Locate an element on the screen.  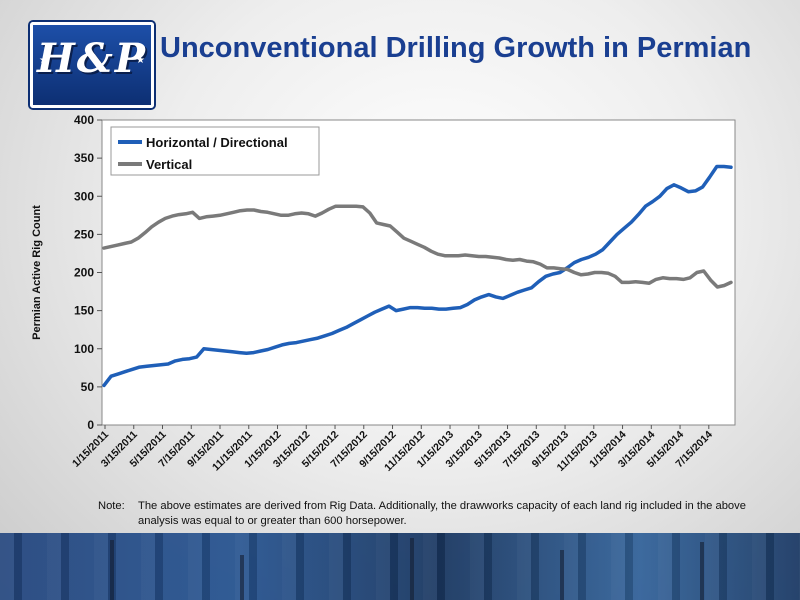
footer-banner is located at coordinates (400, 566).